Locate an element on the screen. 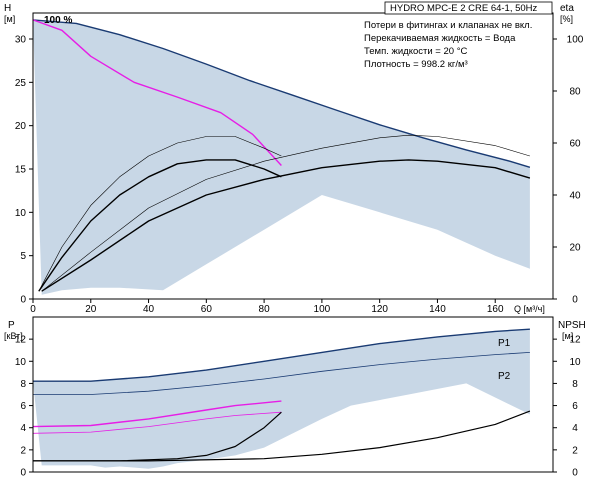 This screenshot has width=592, height=480. eta-axis-unit: [%] is located at coordinates (566, 19).